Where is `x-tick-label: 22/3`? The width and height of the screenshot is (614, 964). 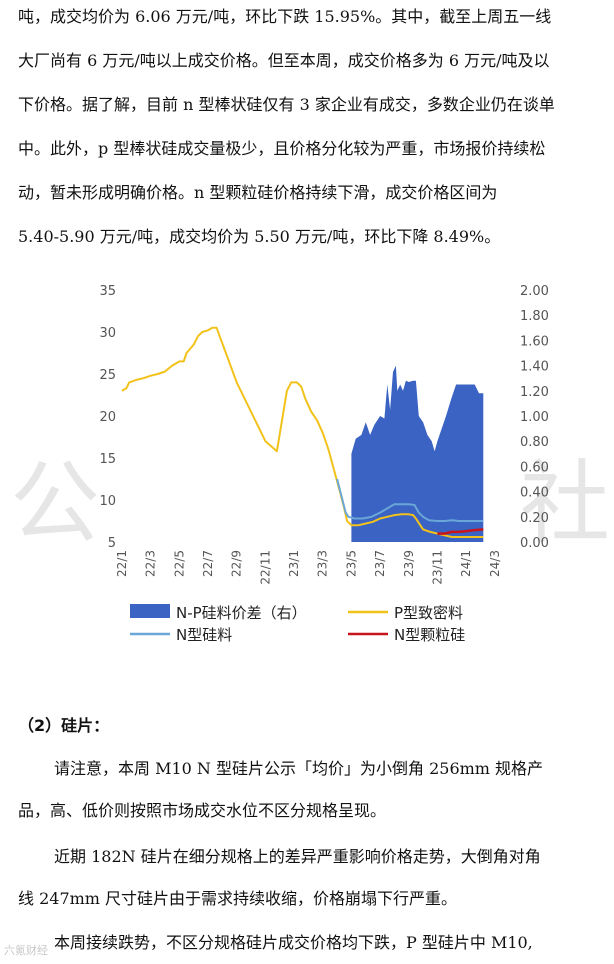 x-tick-label: 22/3 is located at coordinates (151, 563).